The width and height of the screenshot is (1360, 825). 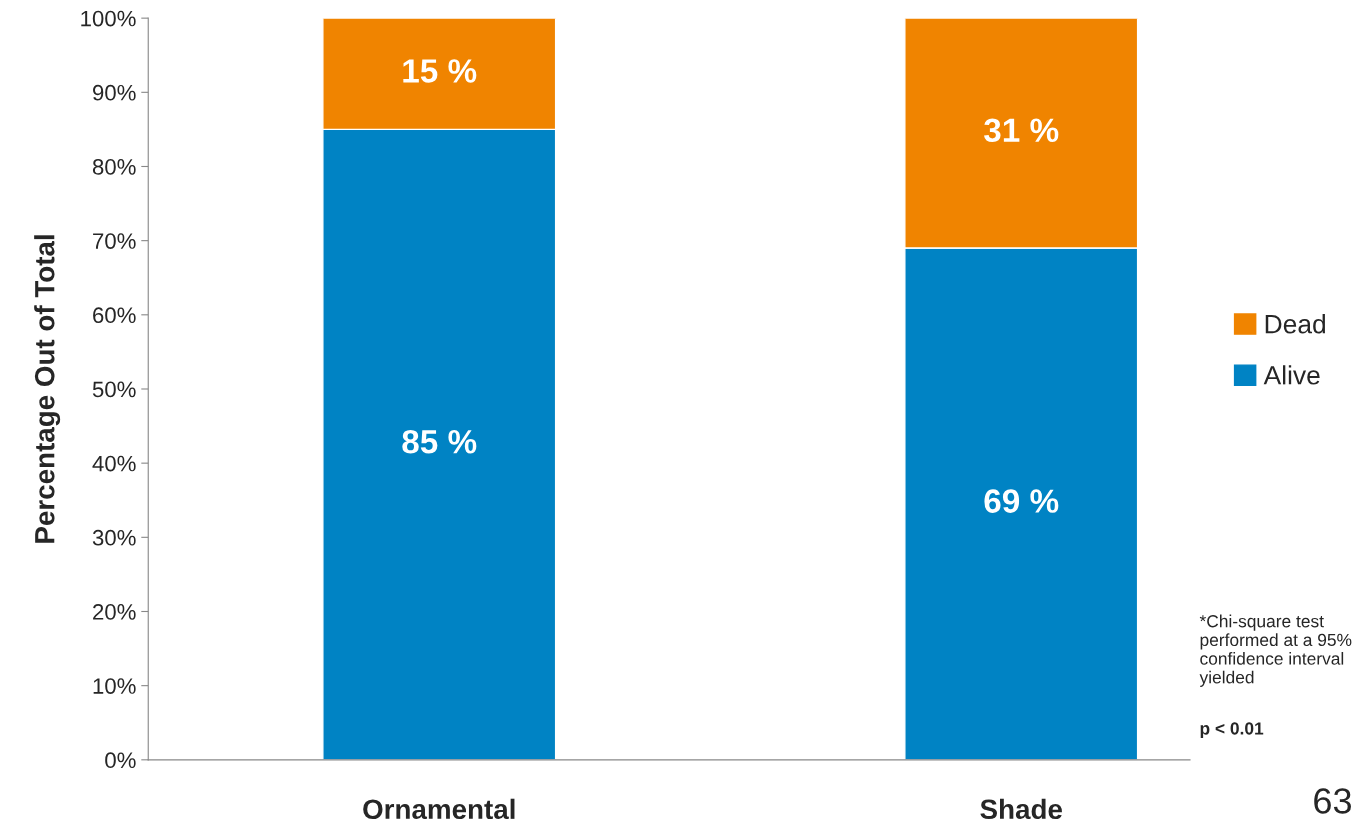 I want to click on y-tick-label: 50%, so click(x=114, y=389).